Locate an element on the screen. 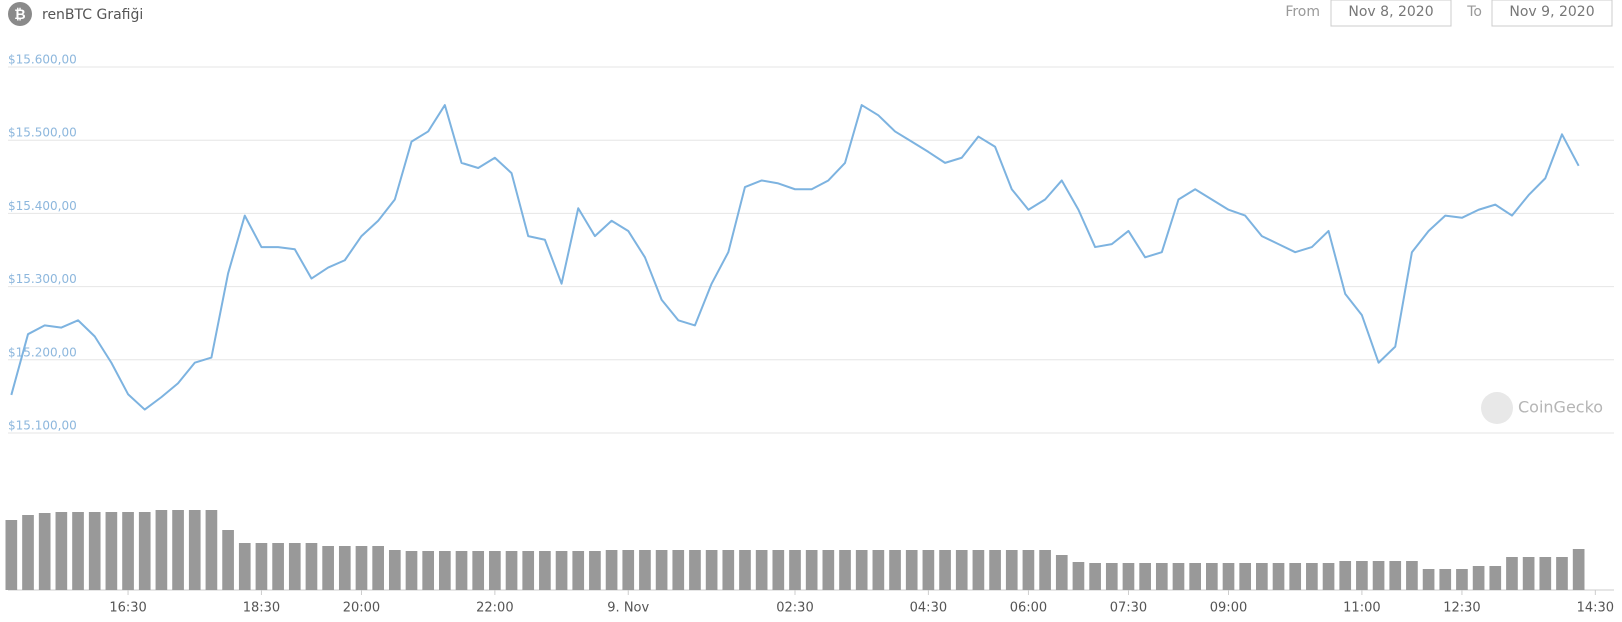 Image resolution: width=1622 pixels, height=622 pixels. from-label: From is located at coordinates (1302, 12).